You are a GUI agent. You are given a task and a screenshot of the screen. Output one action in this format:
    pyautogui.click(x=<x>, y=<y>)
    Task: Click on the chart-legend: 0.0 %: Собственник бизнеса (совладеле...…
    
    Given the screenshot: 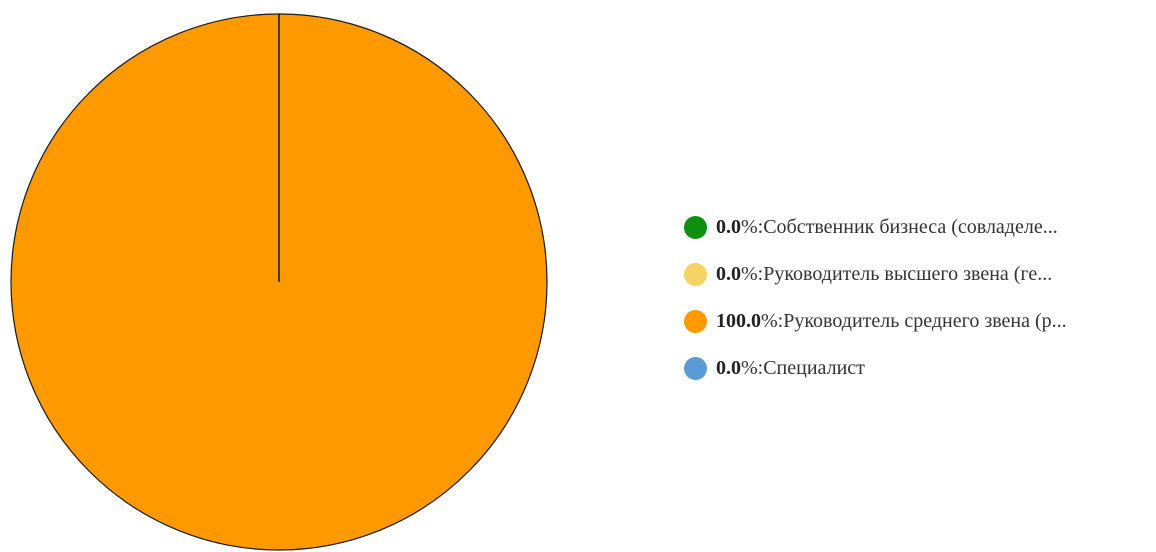 What is the action you would take?
    pyautogui.click(x=875, y=298)
    